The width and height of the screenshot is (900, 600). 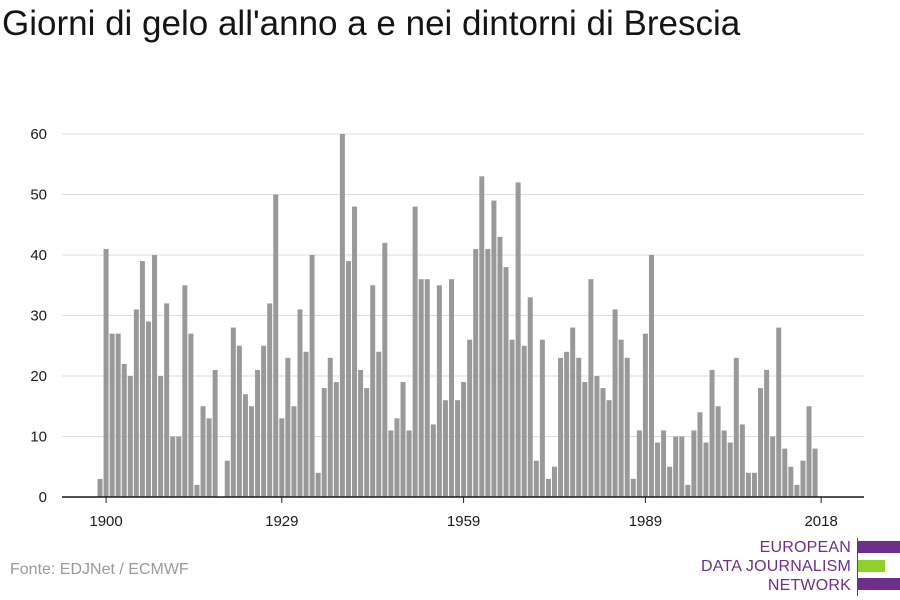 I want to click on bar-1964, so click(x=494, y=349).